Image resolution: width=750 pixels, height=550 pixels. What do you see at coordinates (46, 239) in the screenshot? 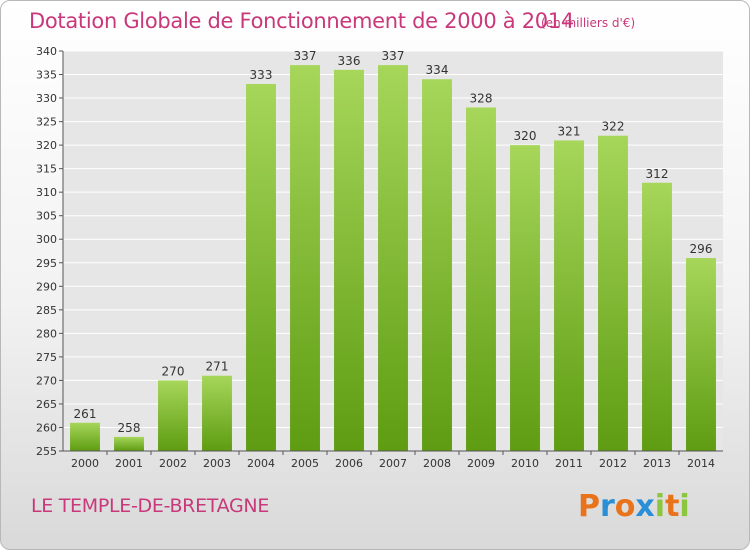
I see `y-tick-label: 300` at bounding box center [46, 239].